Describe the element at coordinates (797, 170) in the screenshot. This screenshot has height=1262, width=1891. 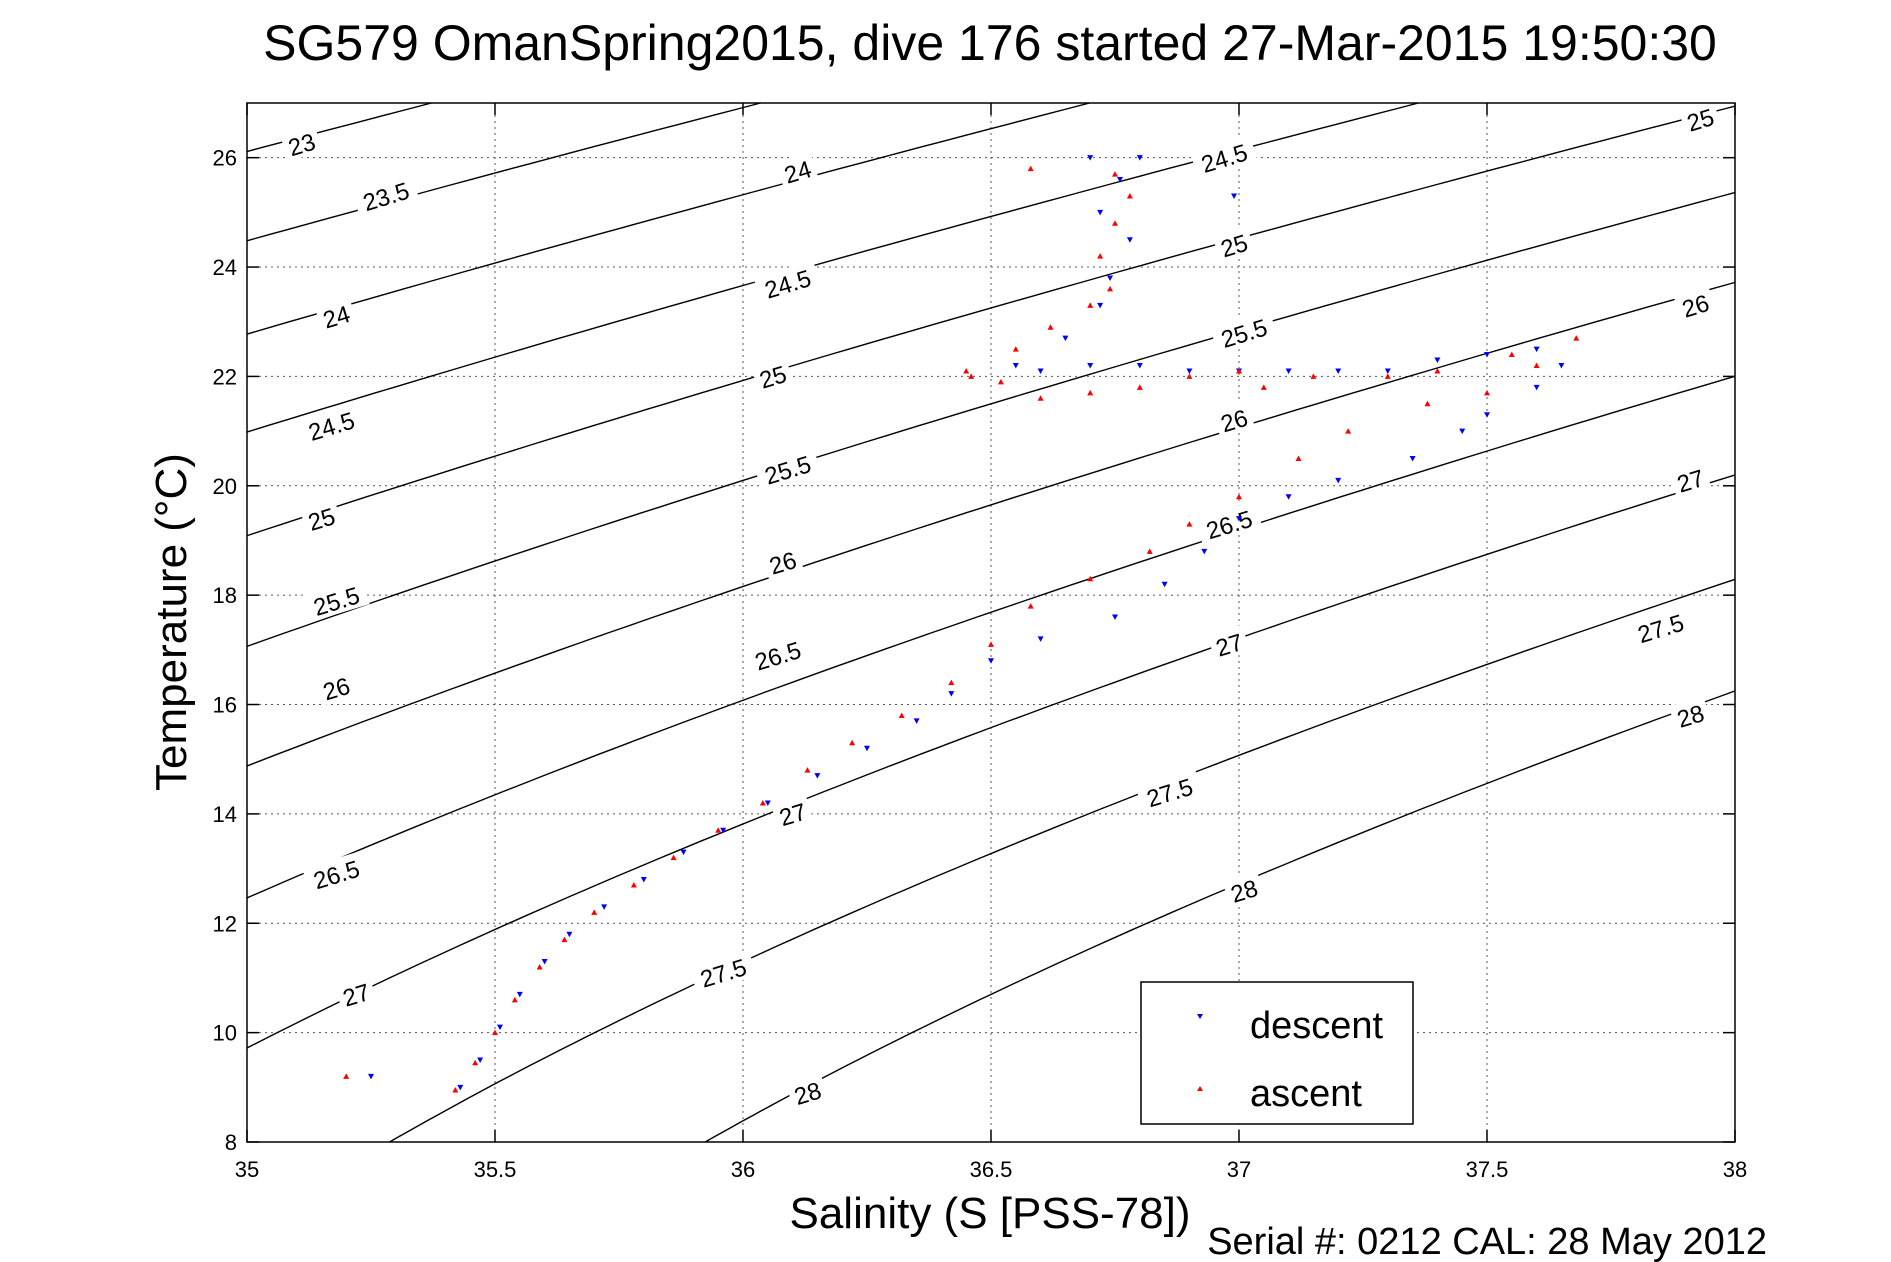
I see `contour-label: 24` at that location.